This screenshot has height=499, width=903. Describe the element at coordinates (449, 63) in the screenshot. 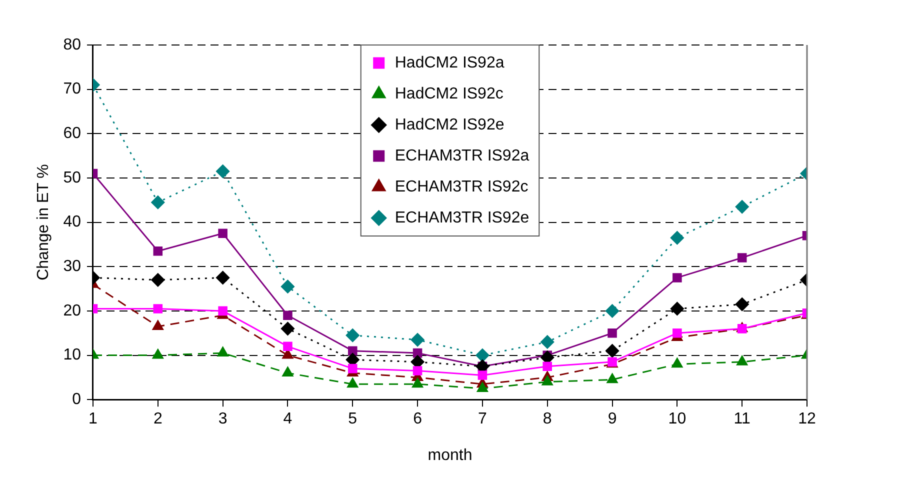

I see `legend-label: HadCM2 IS92a` at that location.